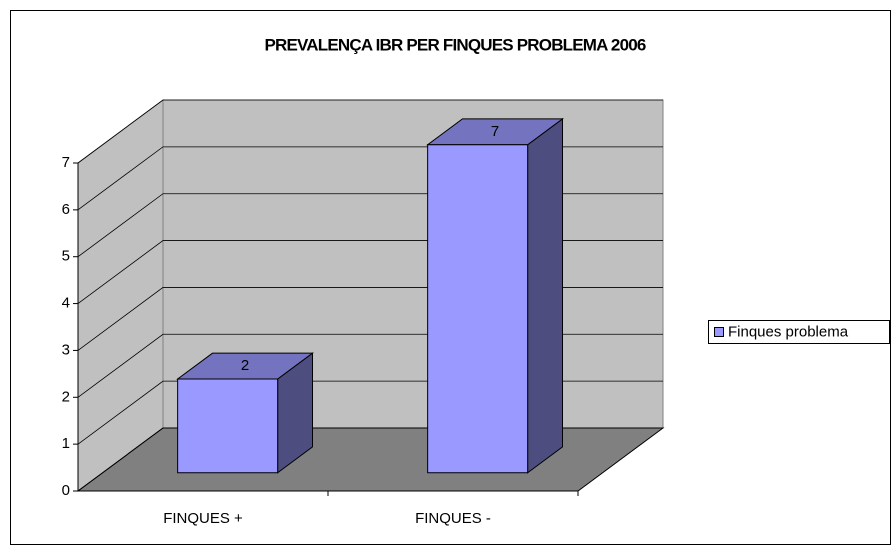  I want to click on side-wall, so click(120, 295).